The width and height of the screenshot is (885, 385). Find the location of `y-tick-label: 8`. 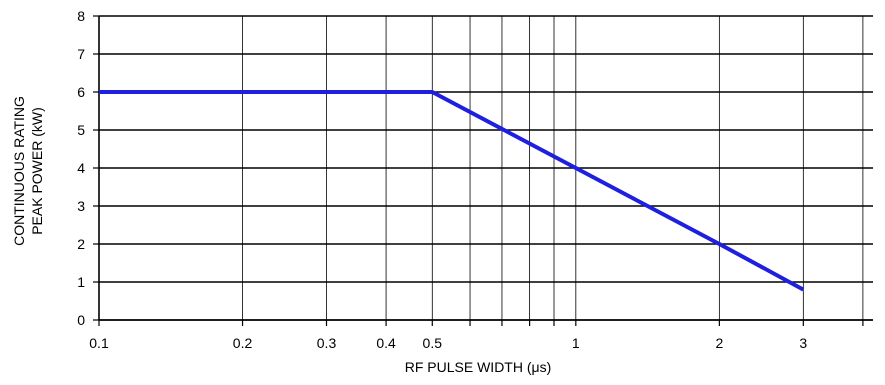

y-tick-label: 8 is located at coordinates (81, 16).